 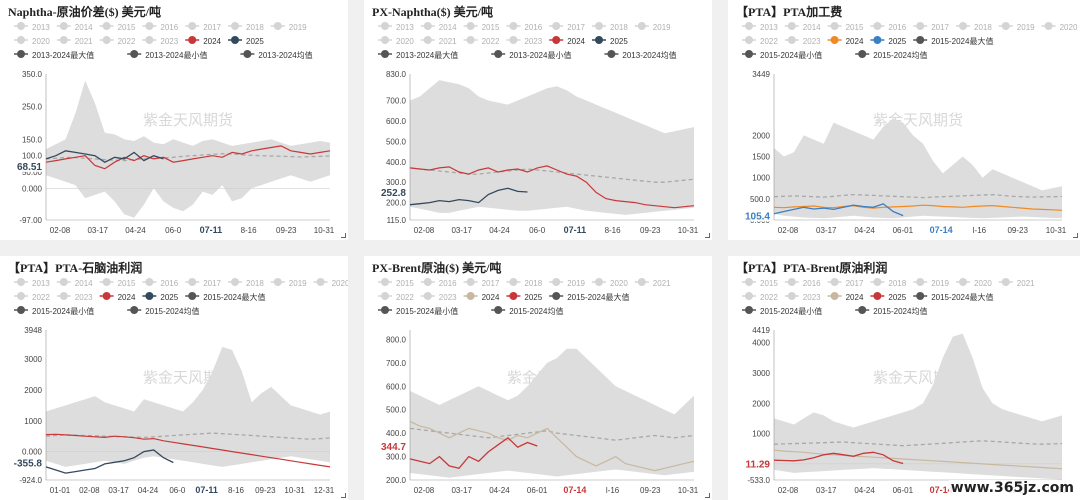 What do you see at coordinates (294, 490) in the screenshot?
I see `x-tick-label: 10-31` at bounding box center [294, 490].